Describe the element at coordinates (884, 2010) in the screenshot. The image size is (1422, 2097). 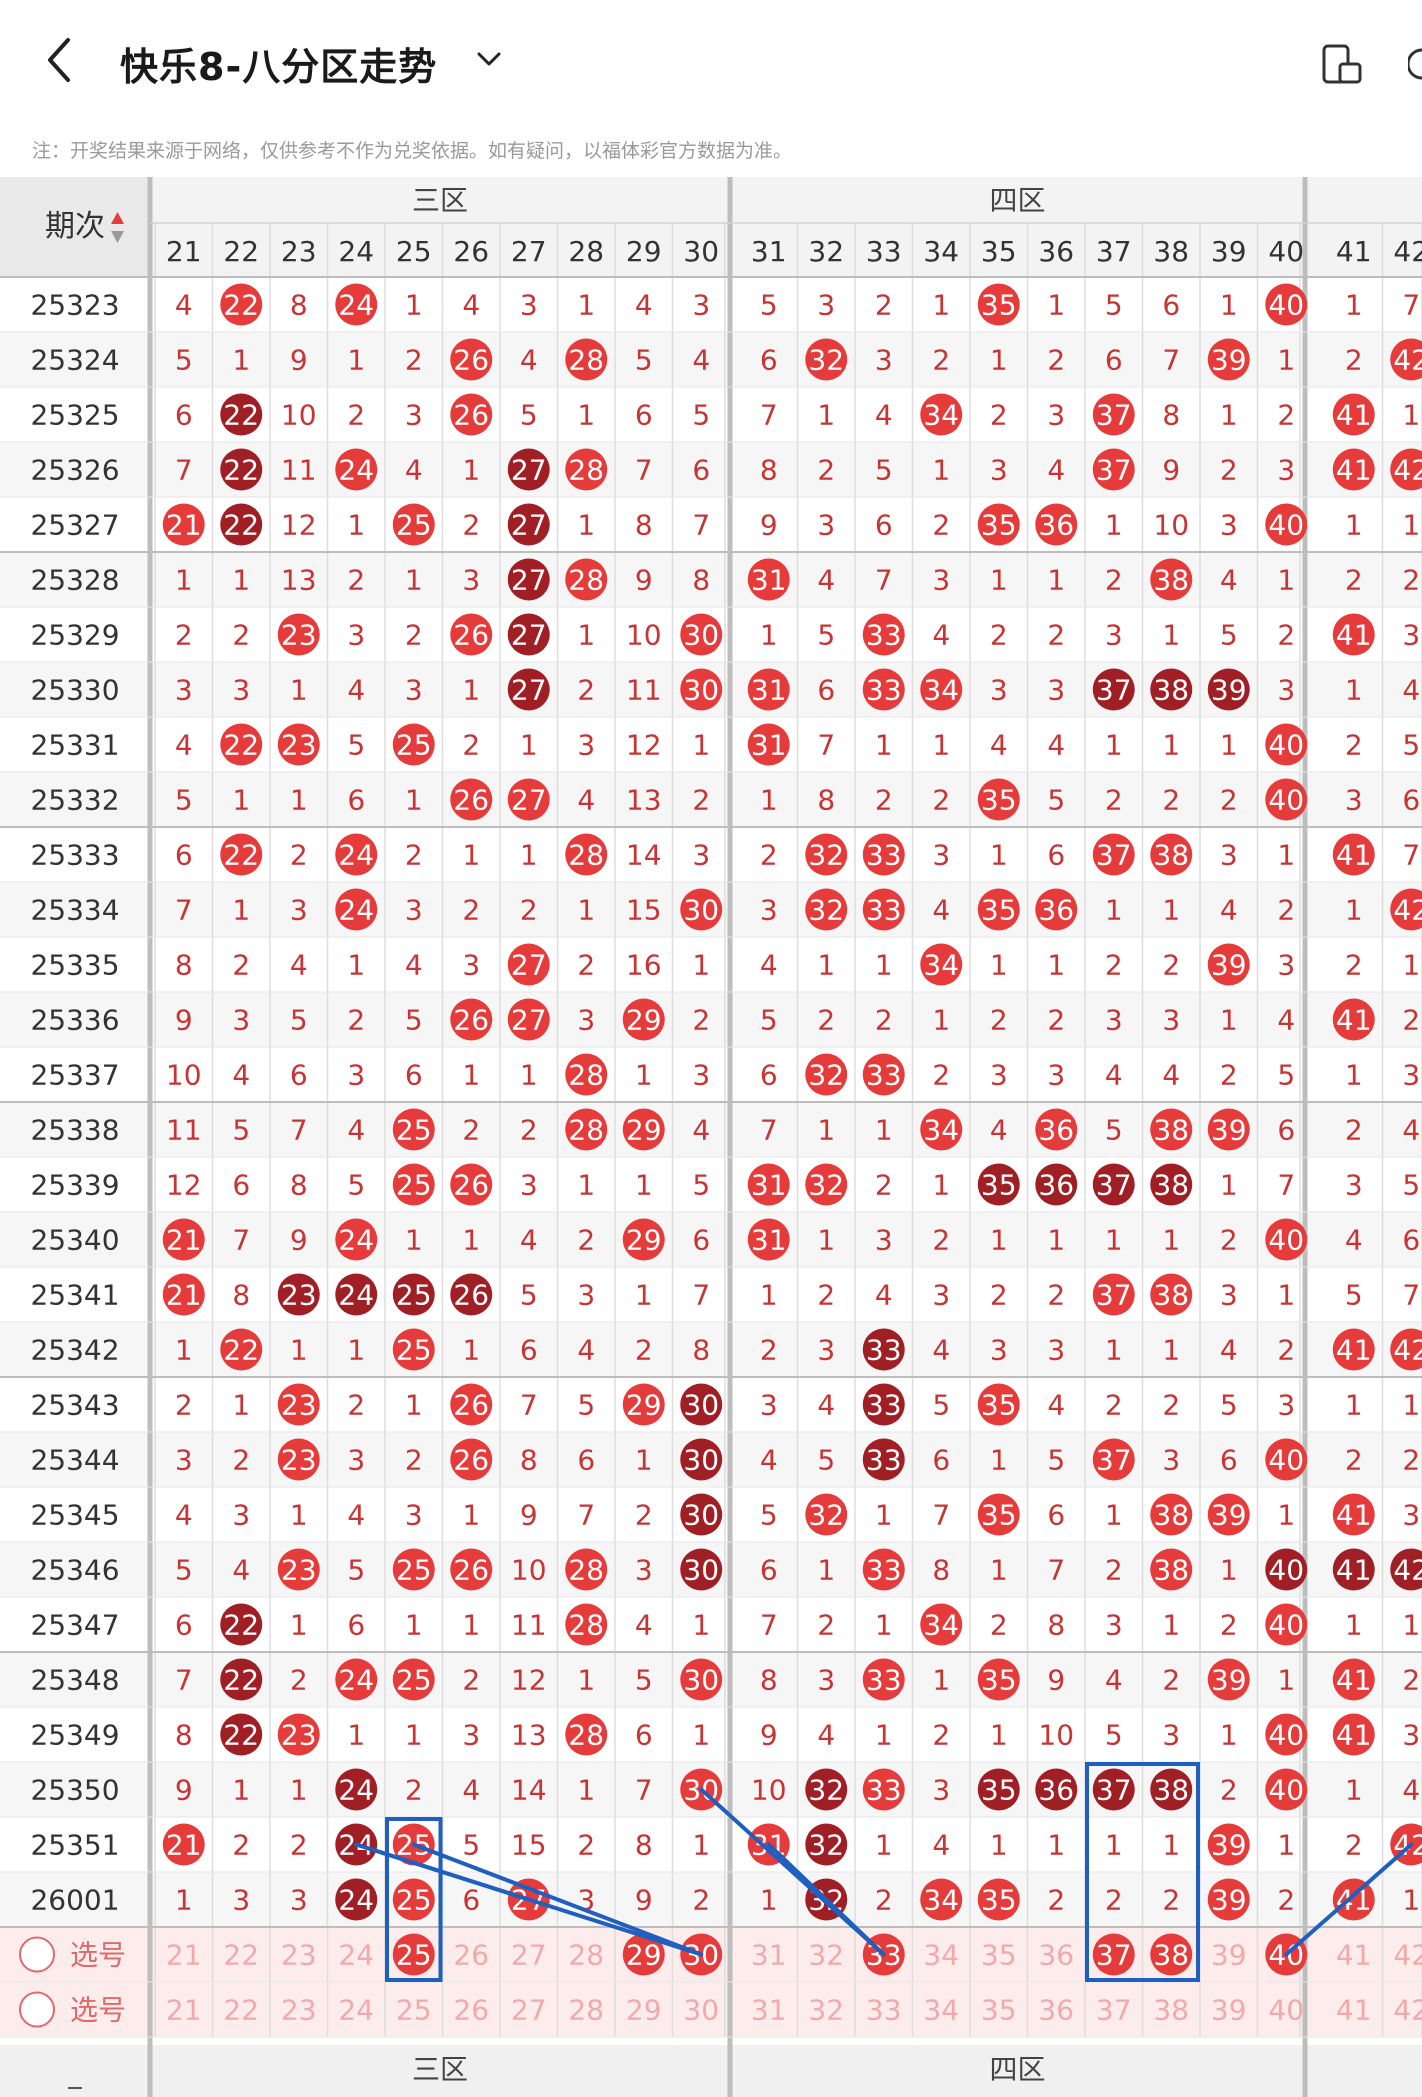
I see `pick-option: 33` at that location.